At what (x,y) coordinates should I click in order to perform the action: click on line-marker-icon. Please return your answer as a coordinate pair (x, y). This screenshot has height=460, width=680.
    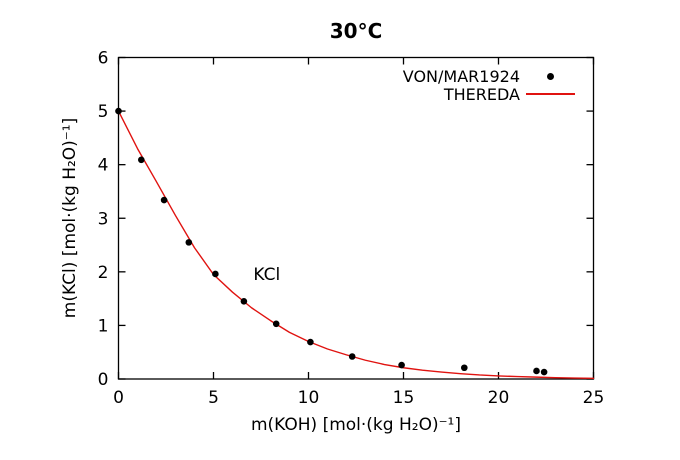
    Looking at the image, I should click on (550, 94).